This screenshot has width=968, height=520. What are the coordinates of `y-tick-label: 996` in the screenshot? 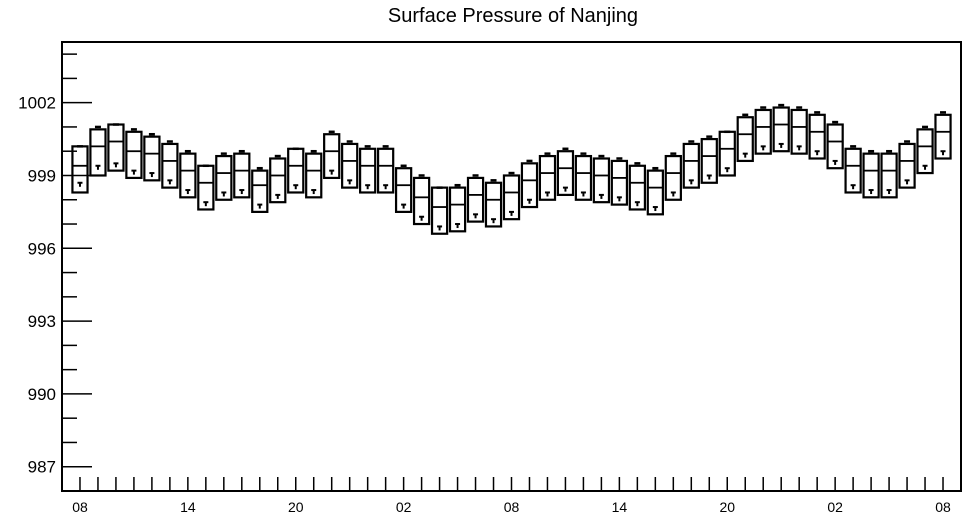 It's located at (42, 248).